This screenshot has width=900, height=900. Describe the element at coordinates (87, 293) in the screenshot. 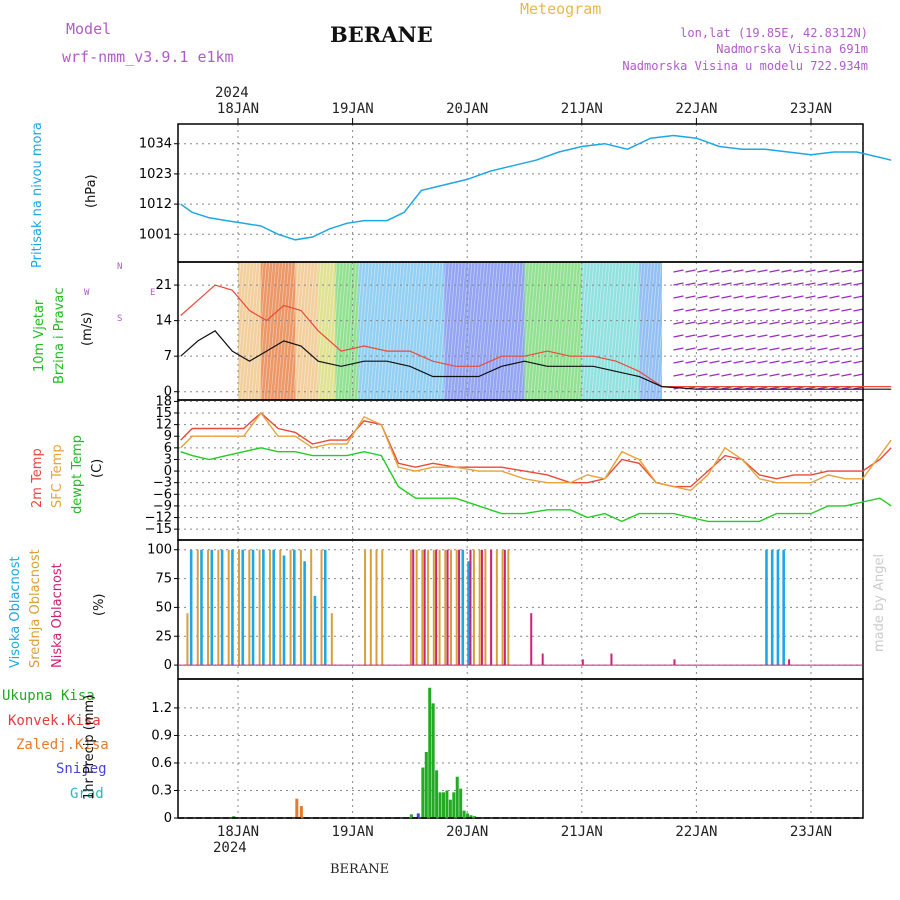

I see `compass-w: W` at that location.